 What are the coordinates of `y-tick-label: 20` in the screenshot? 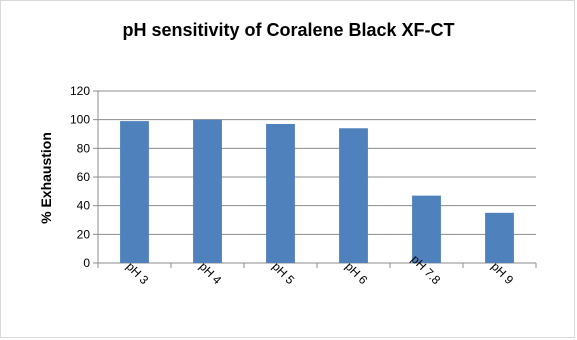 It's located at (84, 234).